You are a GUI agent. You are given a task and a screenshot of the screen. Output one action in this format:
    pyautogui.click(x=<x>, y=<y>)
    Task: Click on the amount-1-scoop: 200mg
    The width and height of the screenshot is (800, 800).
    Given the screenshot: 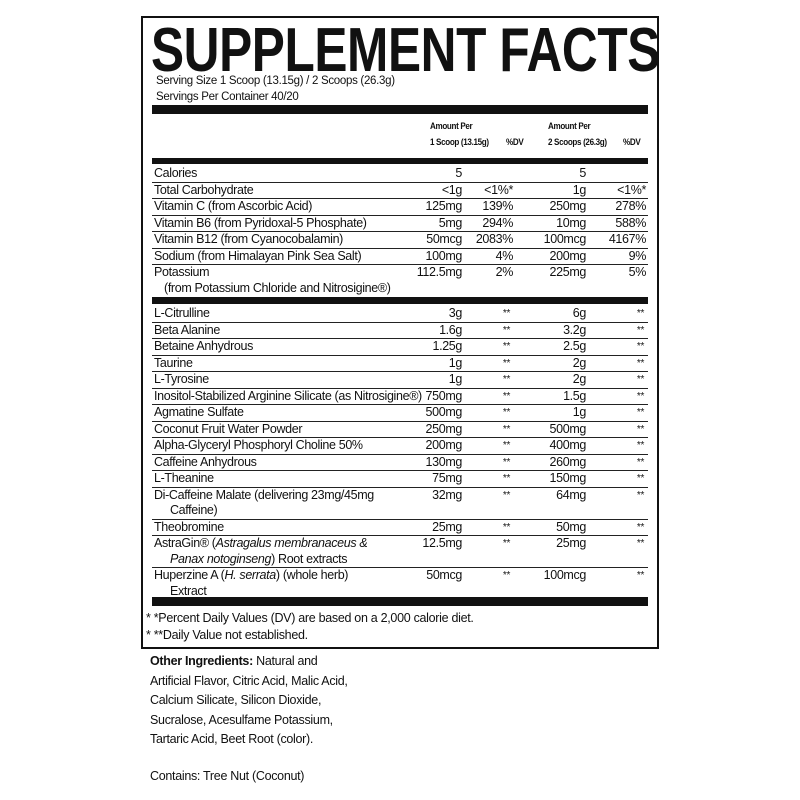 What is the action you would take?
    pyautogui.click(x=444, y=445)
    